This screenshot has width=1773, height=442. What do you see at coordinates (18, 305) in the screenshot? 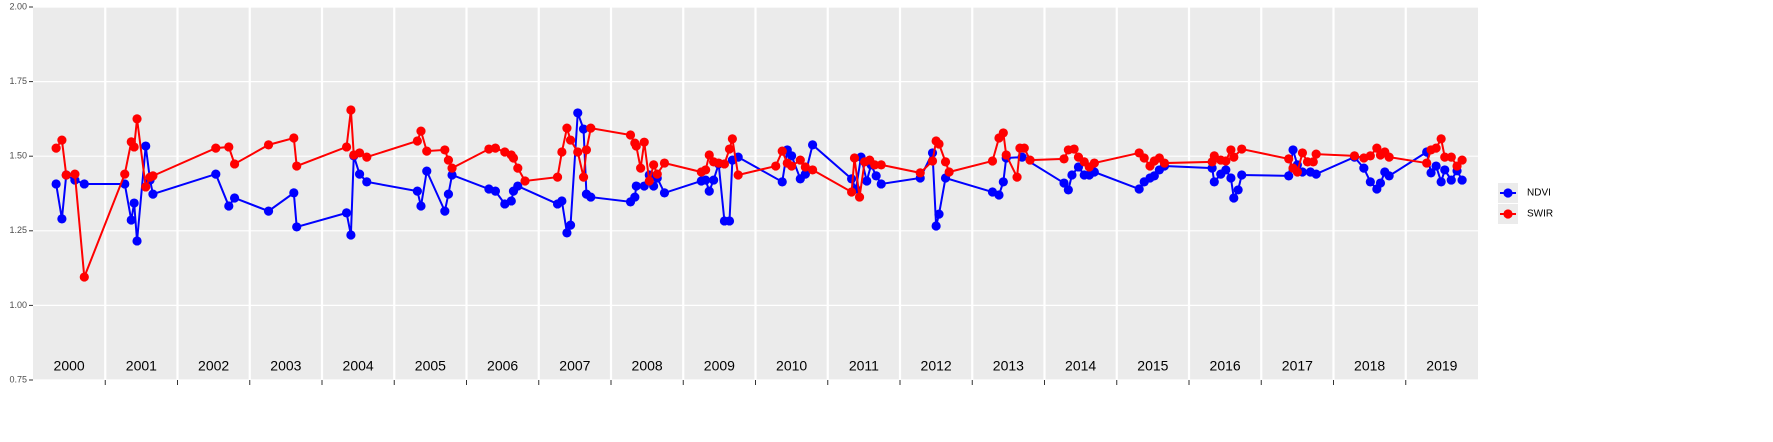
I see `y-tick-label: 1.00` at bounding box center [18, 305].